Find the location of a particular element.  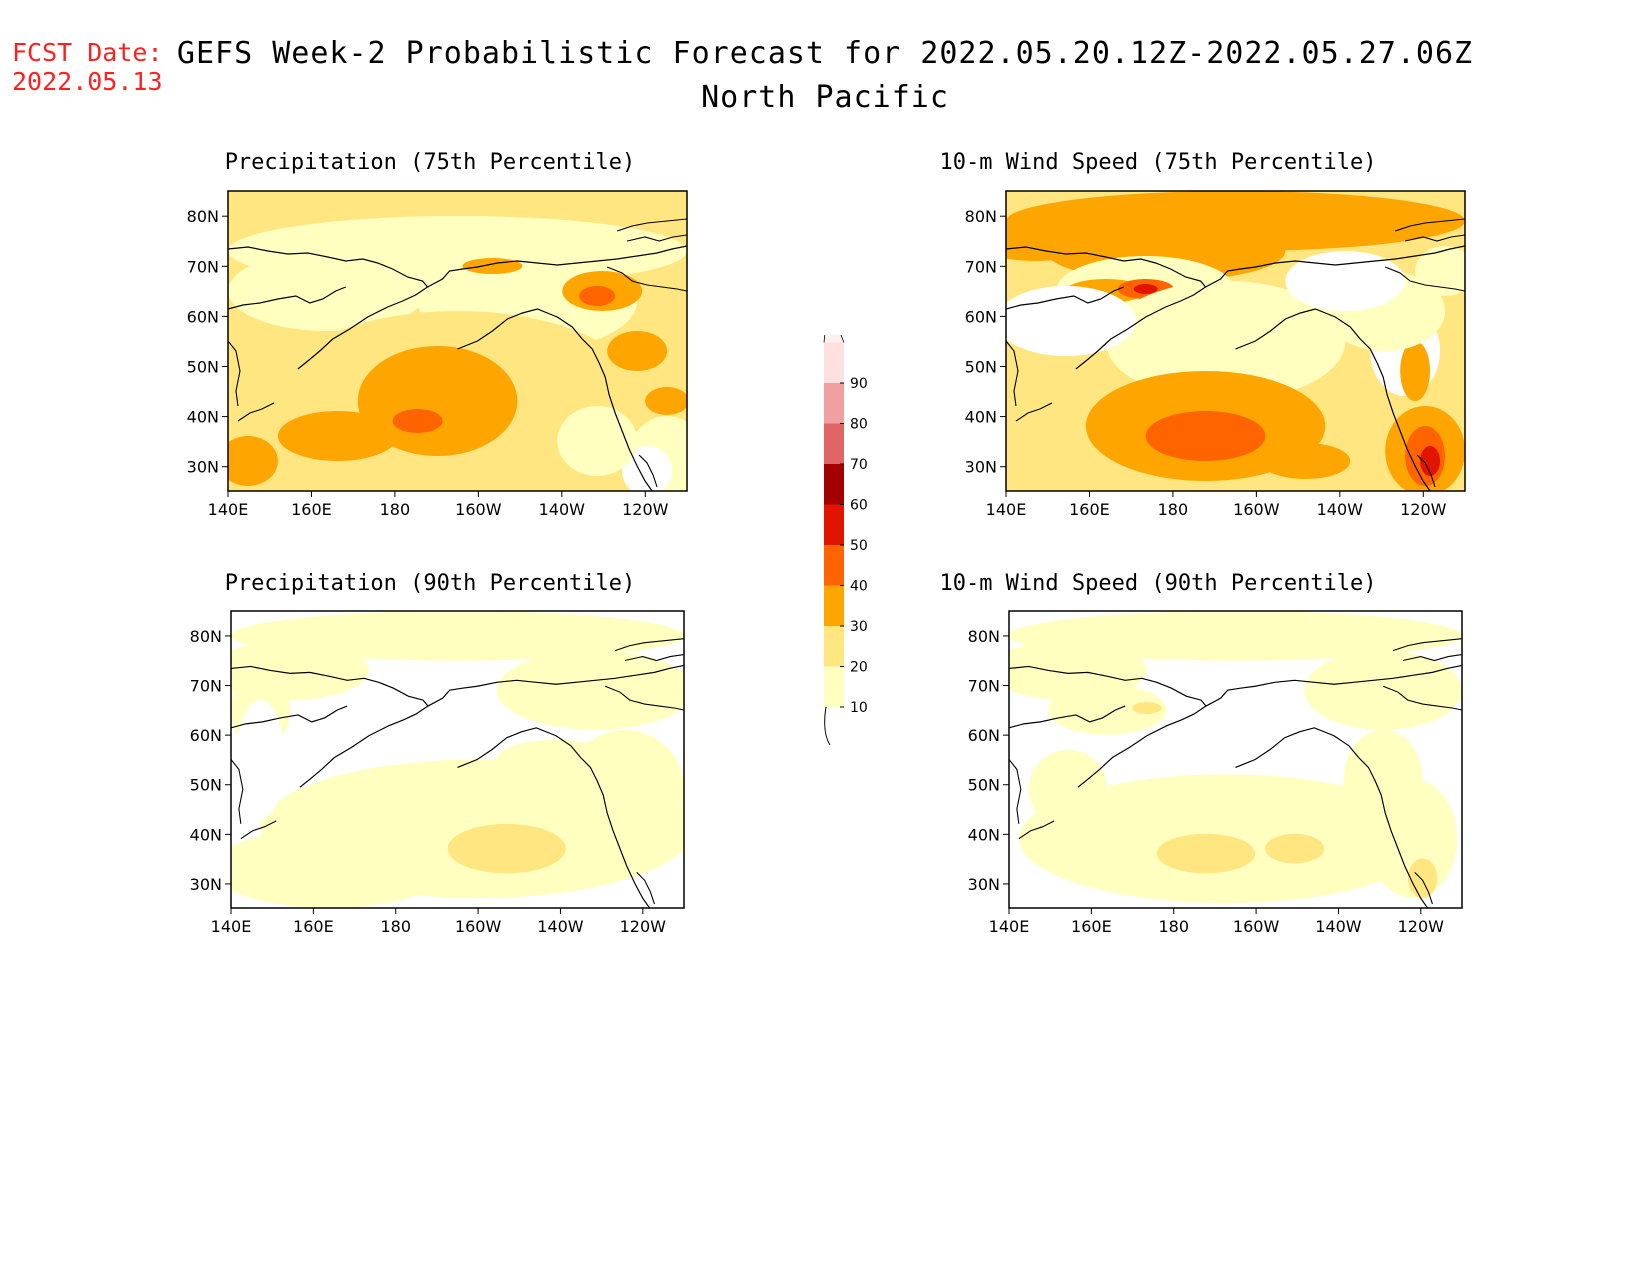

colorbar-label: 60 is located at coordinates (859, 506).